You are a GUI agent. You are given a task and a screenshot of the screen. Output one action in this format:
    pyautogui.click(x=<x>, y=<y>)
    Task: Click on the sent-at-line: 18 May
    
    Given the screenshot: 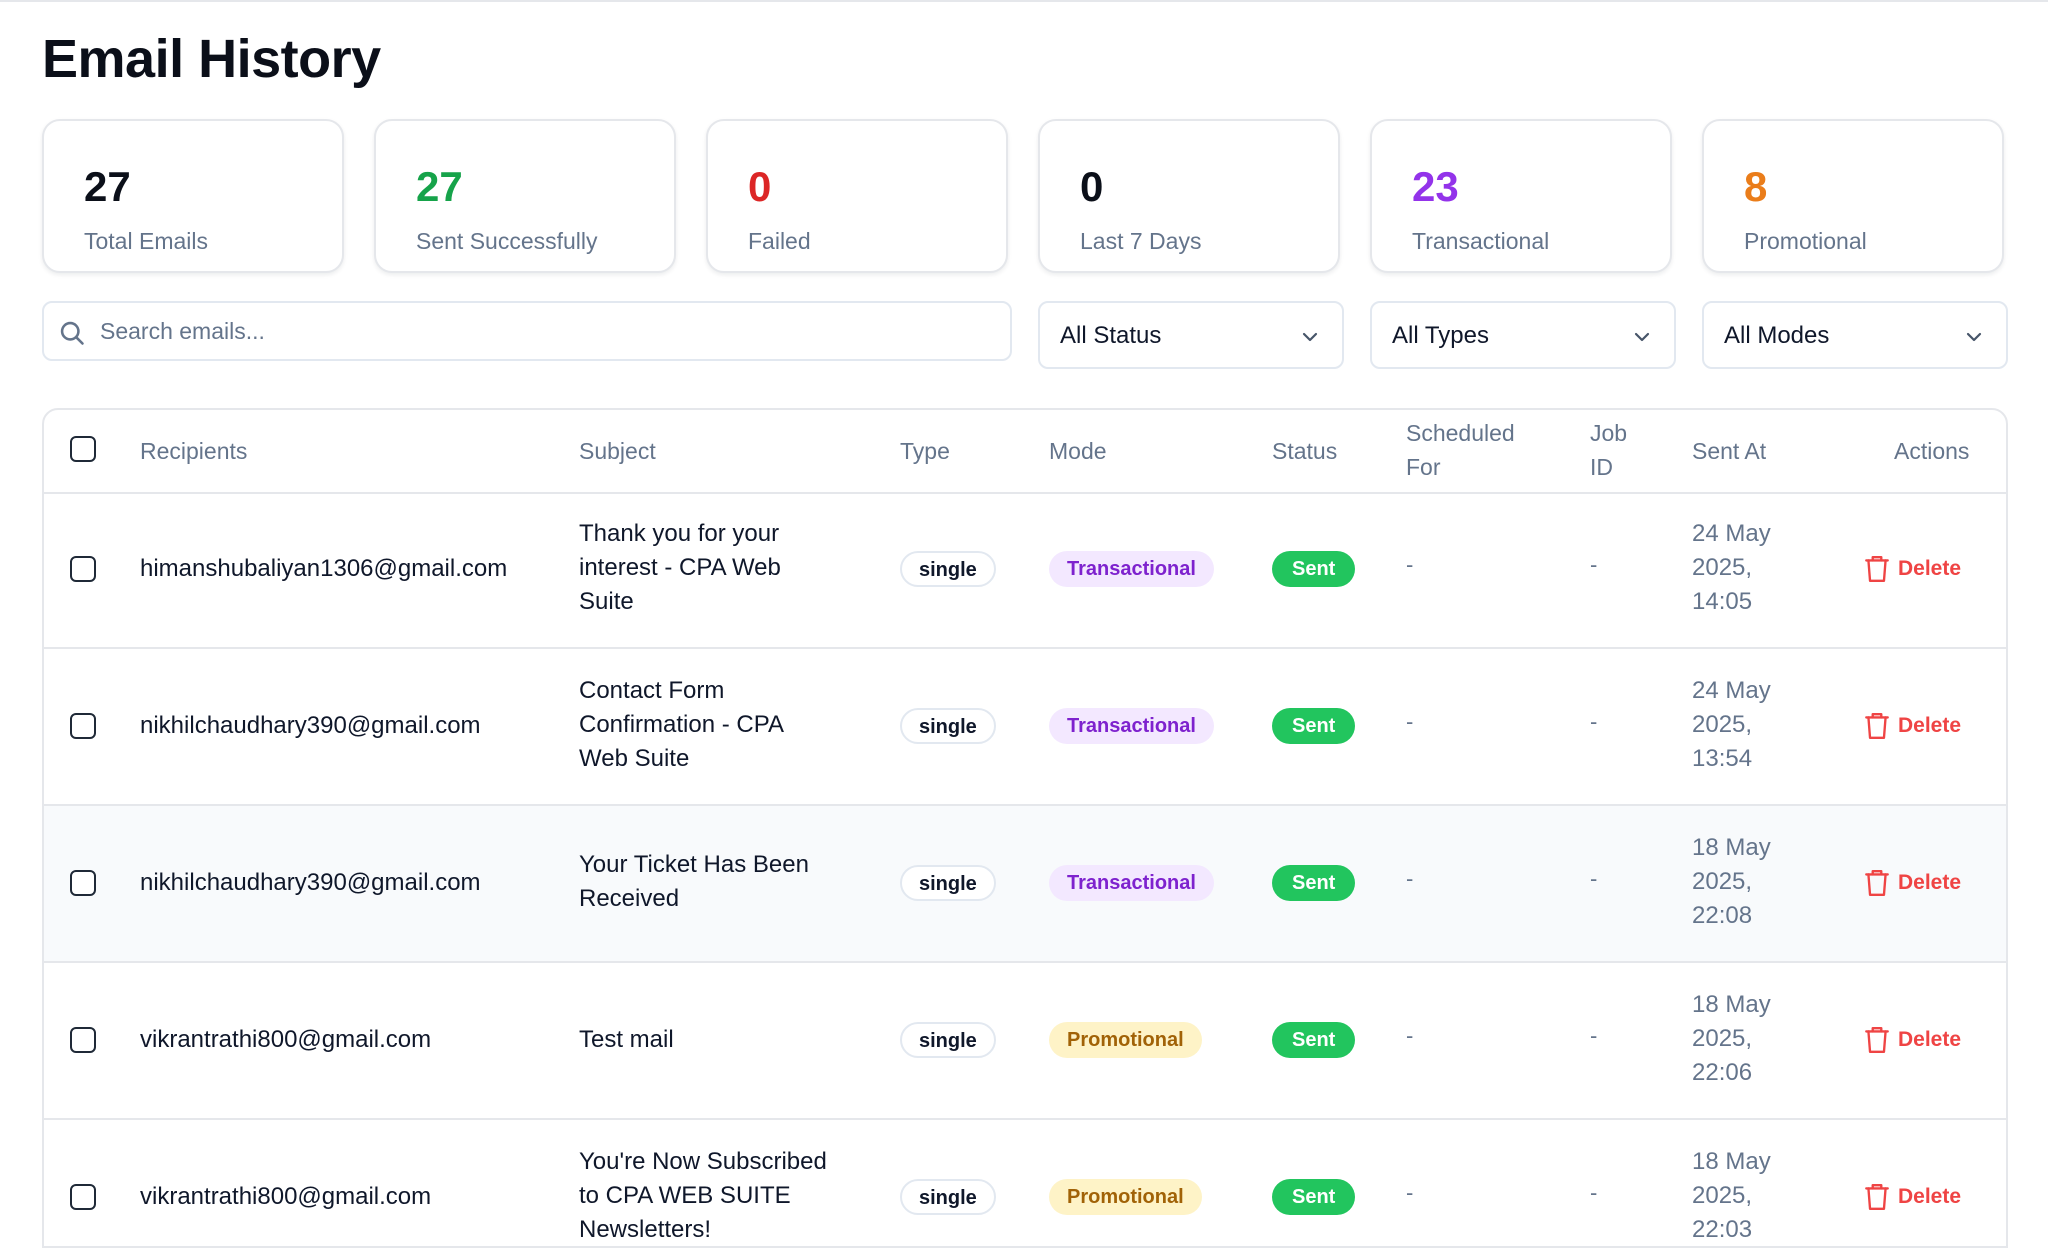 What is the action you would take?
    pyautogui.click(x=1731, y=1161)
    